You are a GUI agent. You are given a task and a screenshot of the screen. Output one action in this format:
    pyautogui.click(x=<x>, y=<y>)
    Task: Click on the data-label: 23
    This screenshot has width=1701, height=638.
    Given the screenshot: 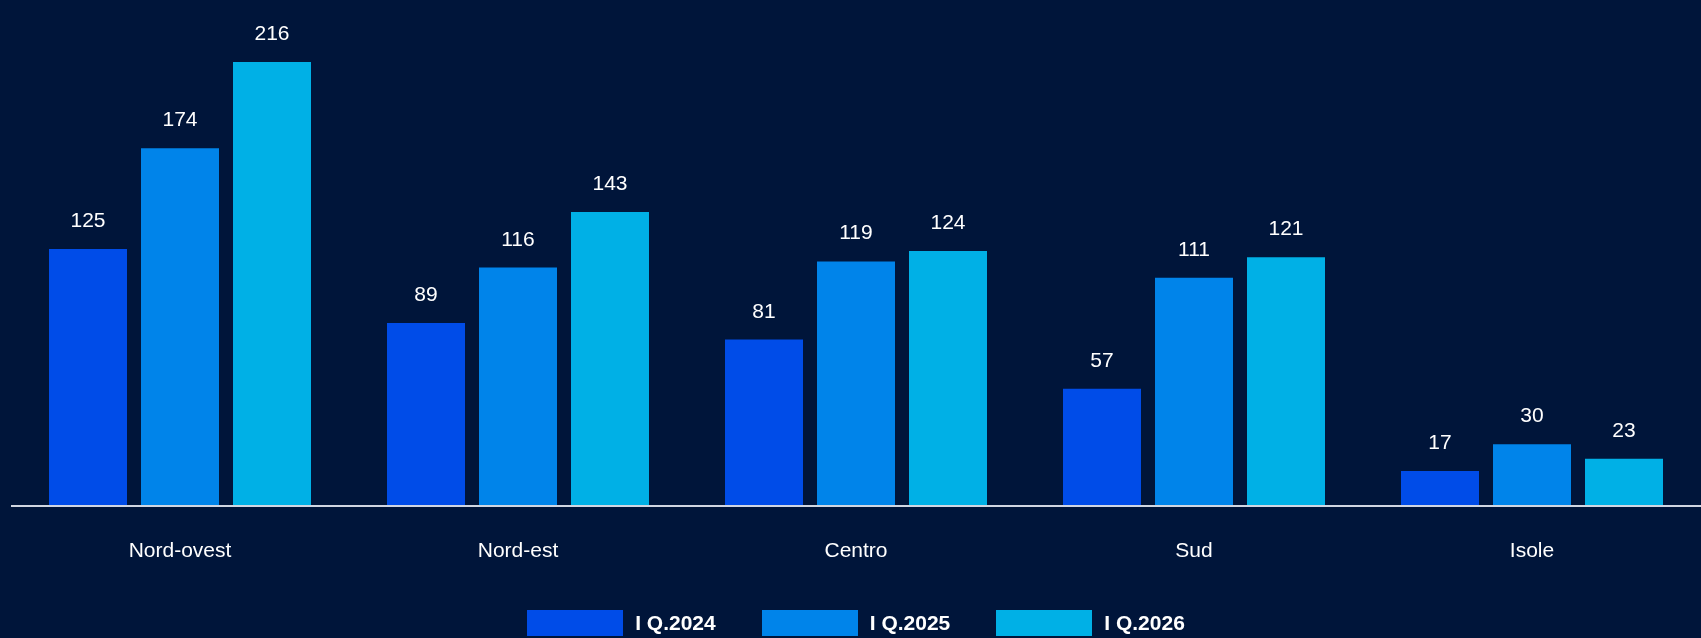 What is the action you would take?
    pyautogui.click(x=1624, y=429)
    